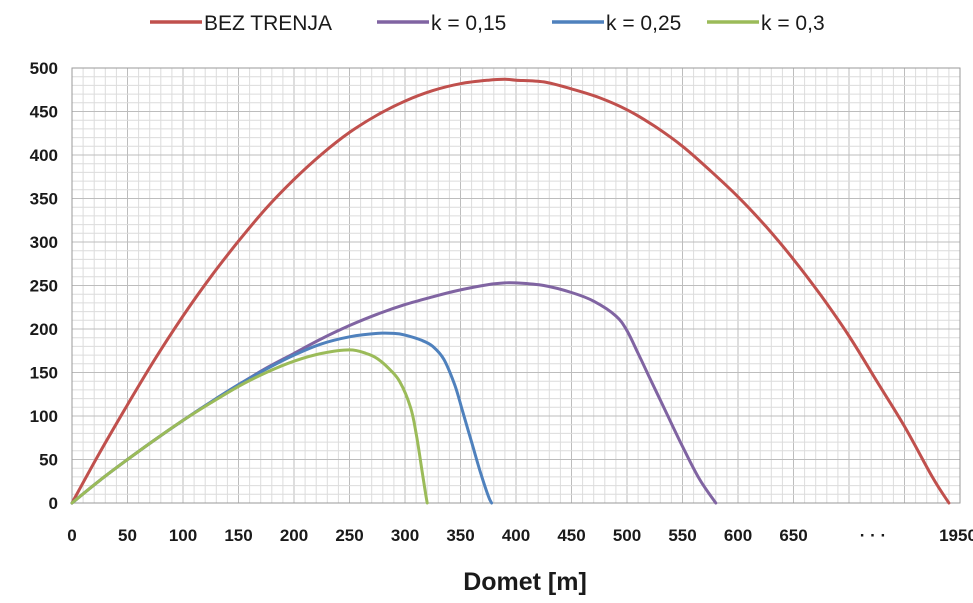  I want to click on y-tick-label: 0, so click(53, 503).